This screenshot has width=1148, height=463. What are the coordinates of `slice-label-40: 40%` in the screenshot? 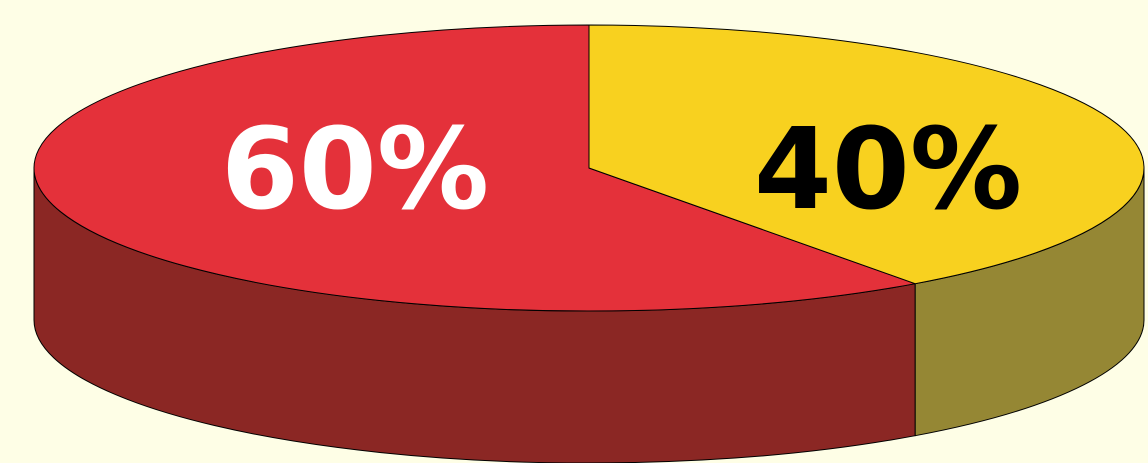 It's located at (888, 170).